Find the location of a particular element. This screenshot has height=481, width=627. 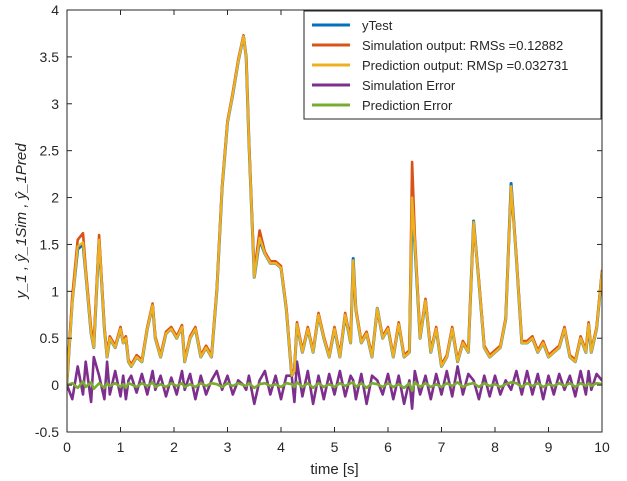

series-line-prediction-error is located at coordinates (334, 386).